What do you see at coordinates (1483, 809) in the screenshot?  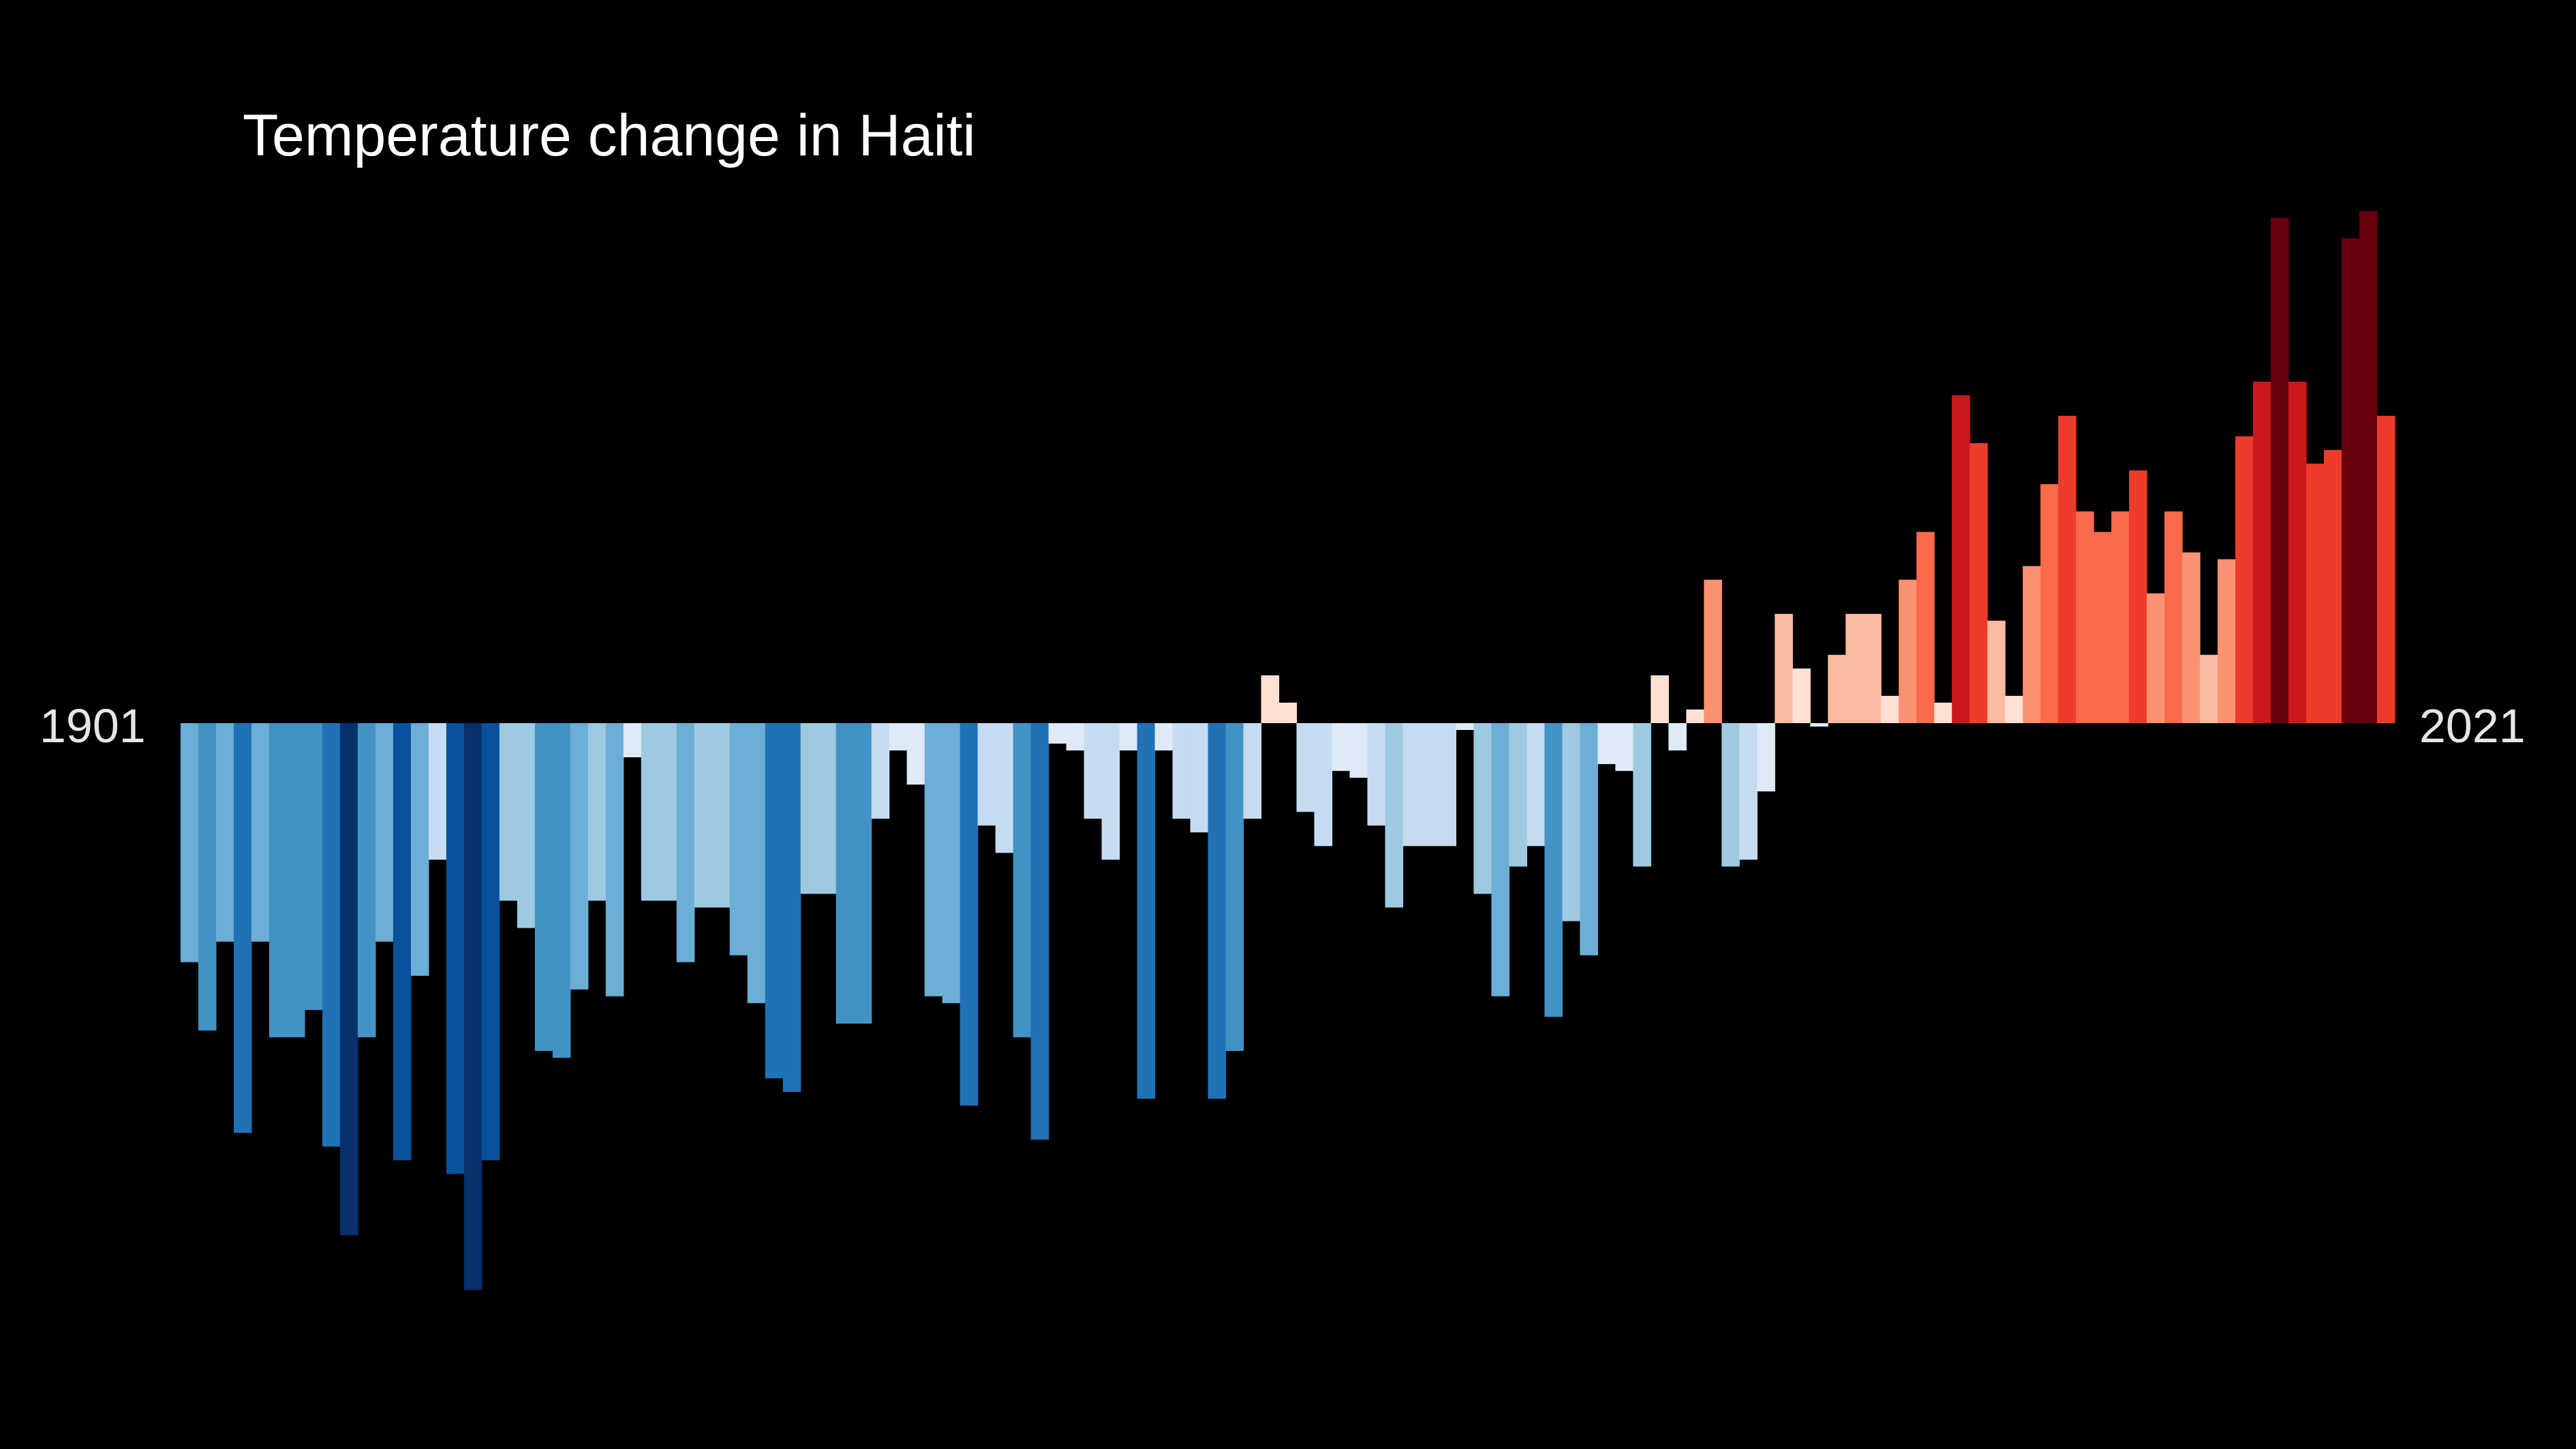 I see `bar-1974` at bounding box center [1483, 809].